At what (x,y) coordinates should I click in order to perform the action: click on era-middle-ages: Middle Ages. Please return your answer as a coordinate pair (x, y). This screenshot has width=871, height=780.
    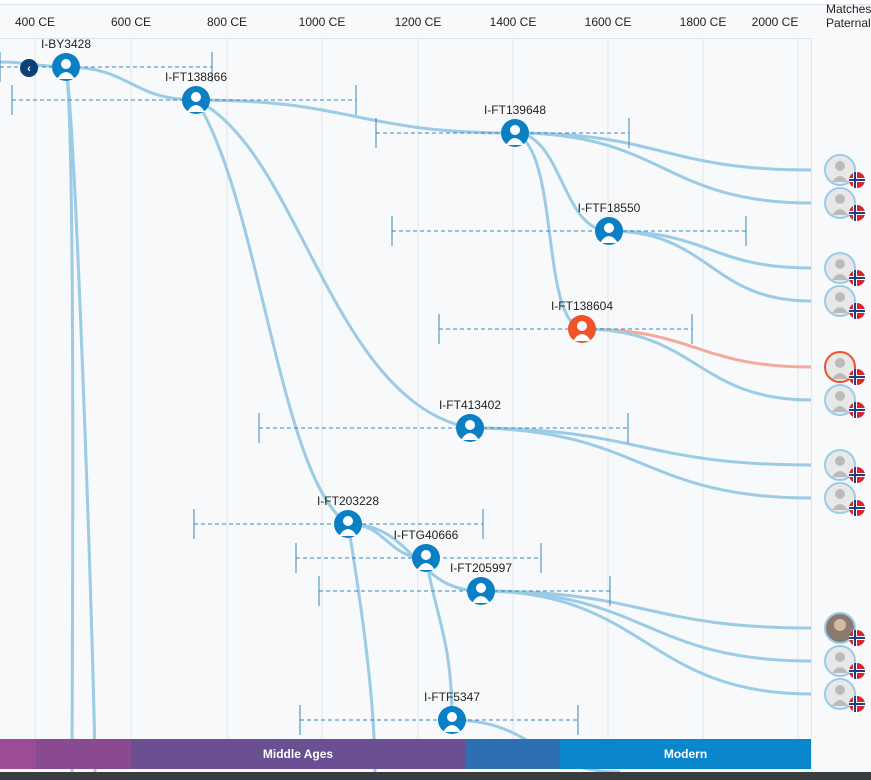
    Looking at the image, I should click on (298, 754).